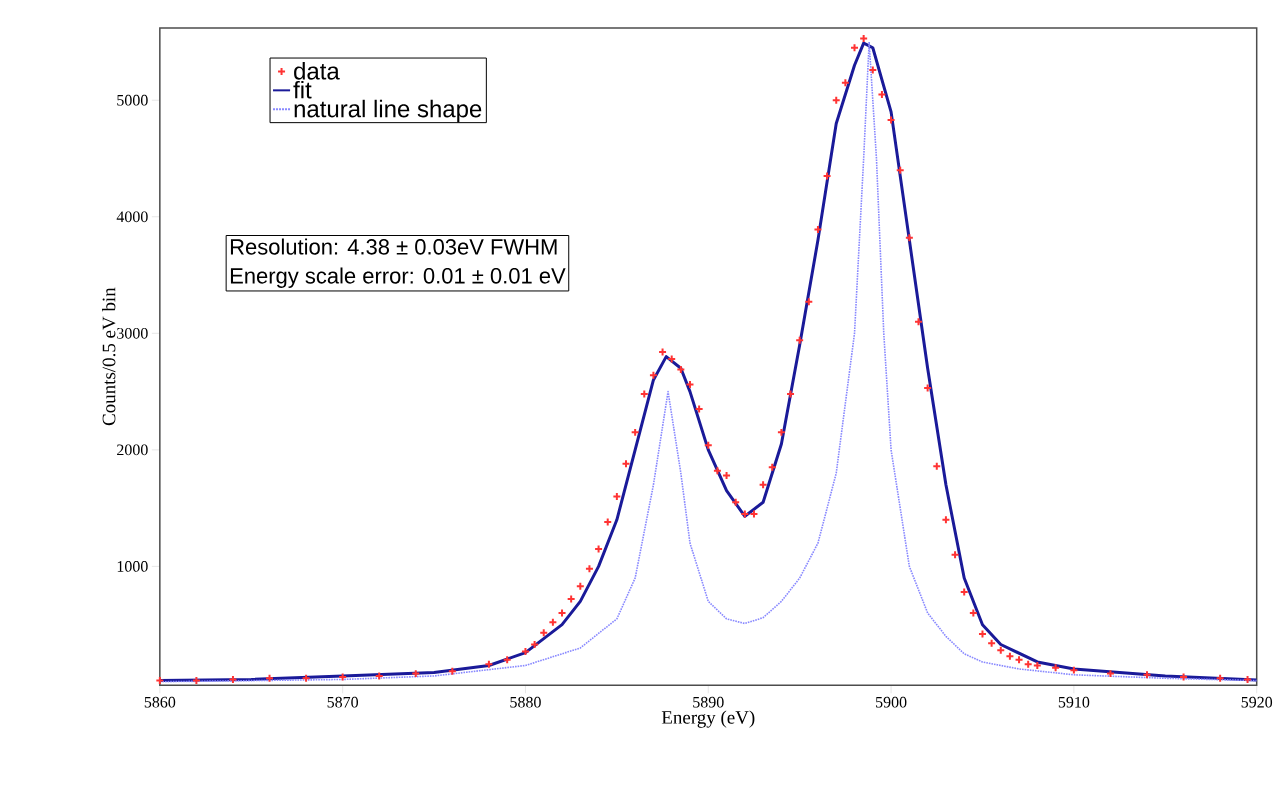  What do you see at coordinates (388, 111) in the screenshot?
I see `legend-label: natural line shape` at bounding box center [388, 111].